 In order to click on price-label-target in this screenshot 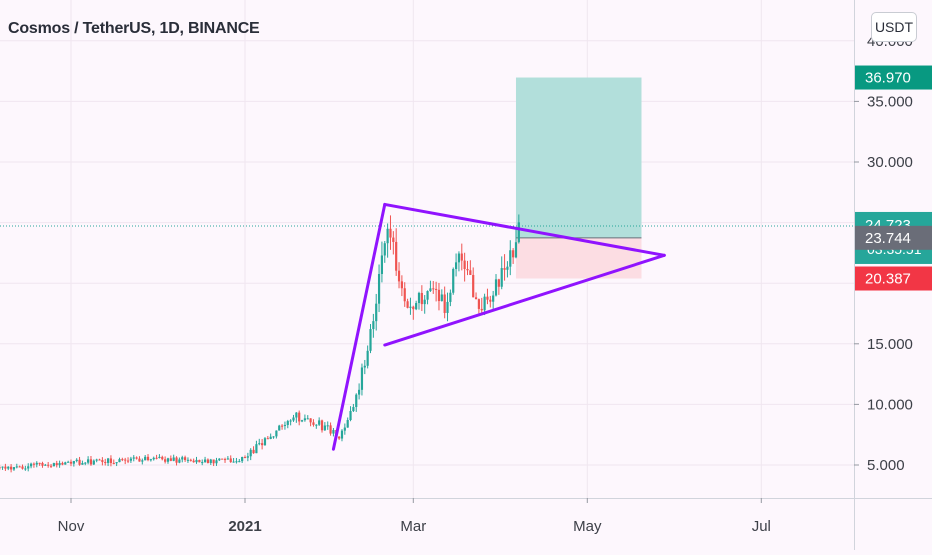, I will do `click(893, 77)`.